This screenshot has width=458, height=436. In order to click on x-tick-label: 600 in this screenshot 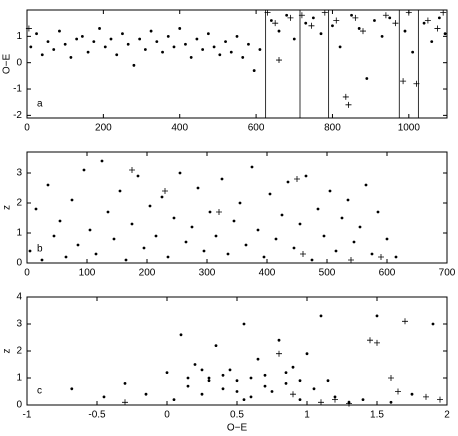, I will do `click(256, 128)`.